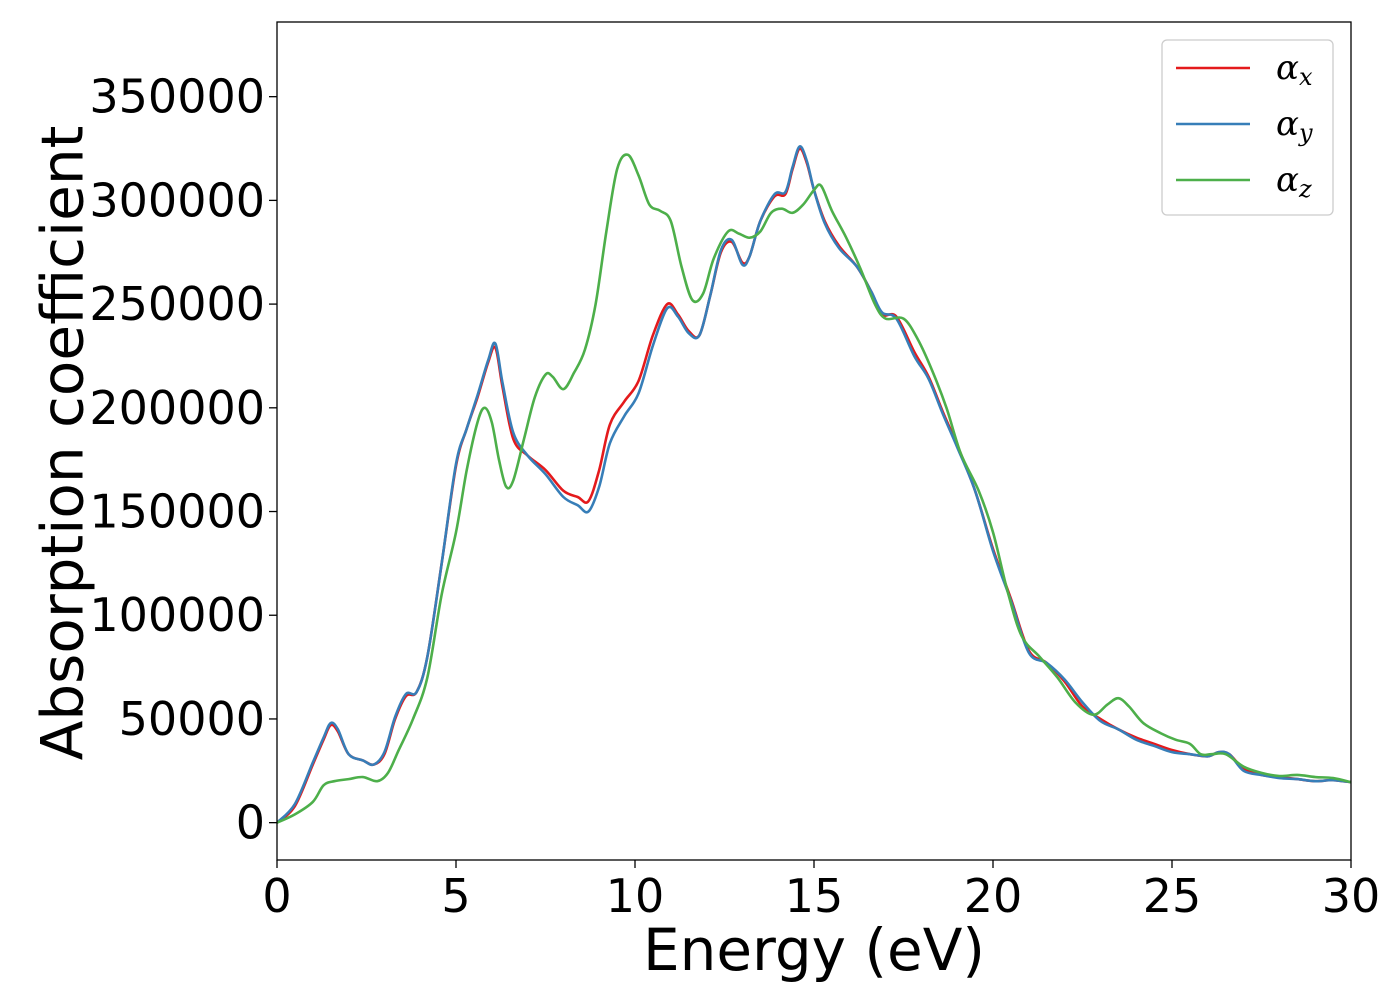 The width and height of the screenshot is (1400, 1000). I want to click on y-tick-label: 50000, so click(192, 719).